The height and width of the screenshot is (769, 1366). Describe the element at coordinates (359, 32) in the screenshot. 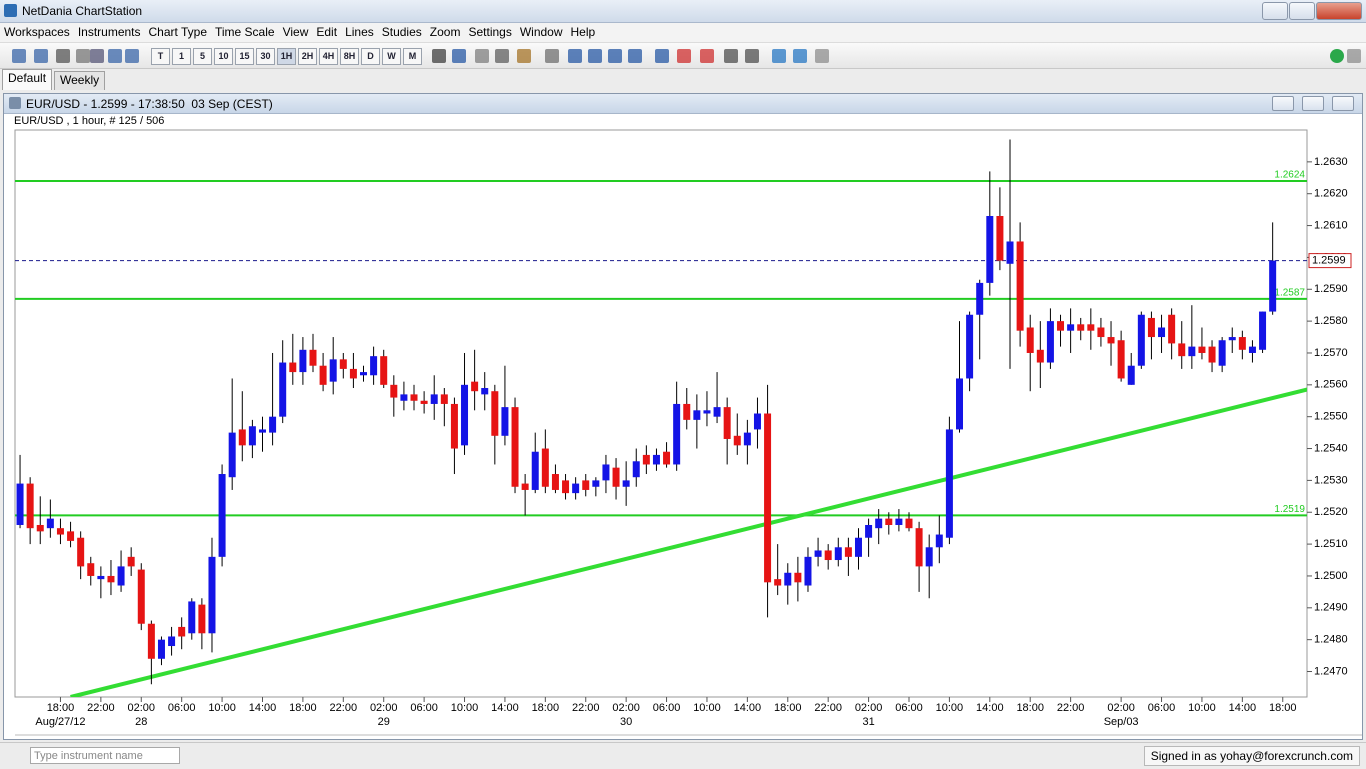

I see `menu-item: Lines` at that location.